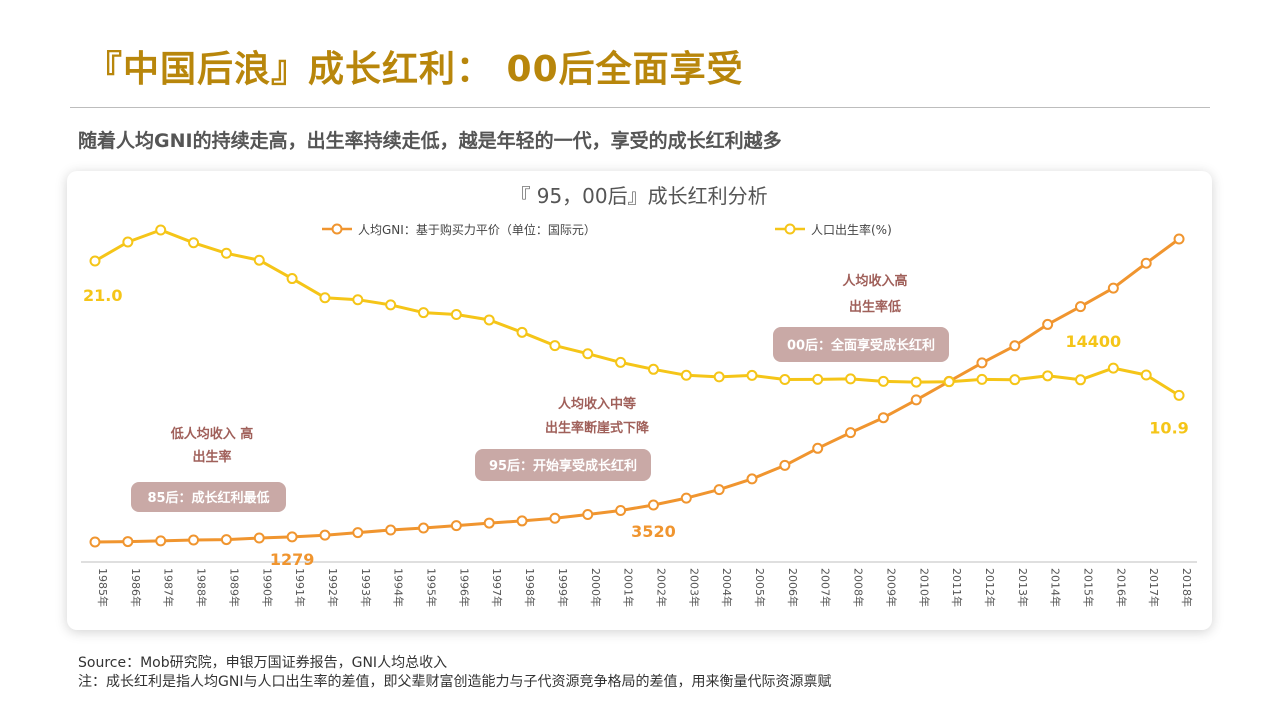 This screenshot has width=1280, height=720. Describe the element at coordinates (1056, 587) in the screenshot. I see `x-tick-label: 2014年` at that location.